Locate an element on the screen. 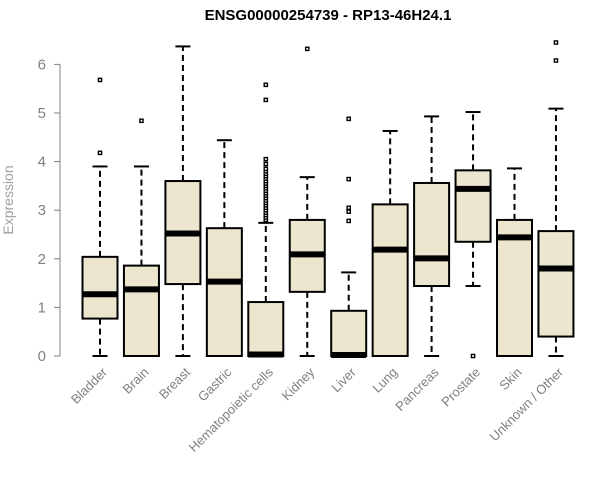  x-category-label: Brain is located at coordinates (135, 381).